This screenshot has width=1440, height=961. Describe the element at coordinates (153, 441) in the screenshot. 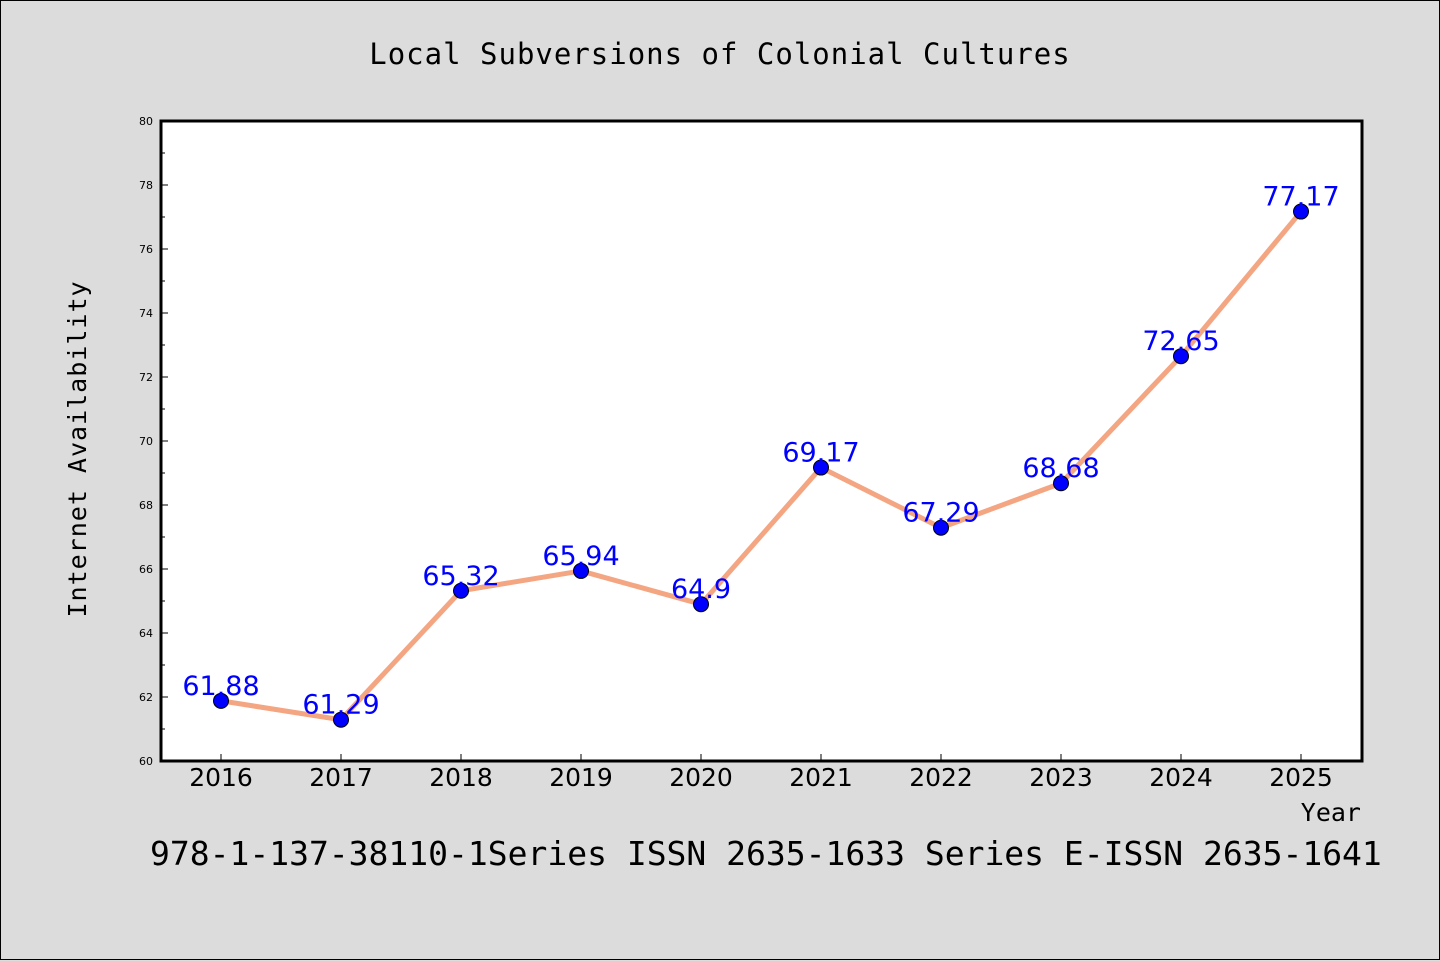

I see `y-axis: 60 62 64 66 68 70 72 74 76 78 80` at that location.